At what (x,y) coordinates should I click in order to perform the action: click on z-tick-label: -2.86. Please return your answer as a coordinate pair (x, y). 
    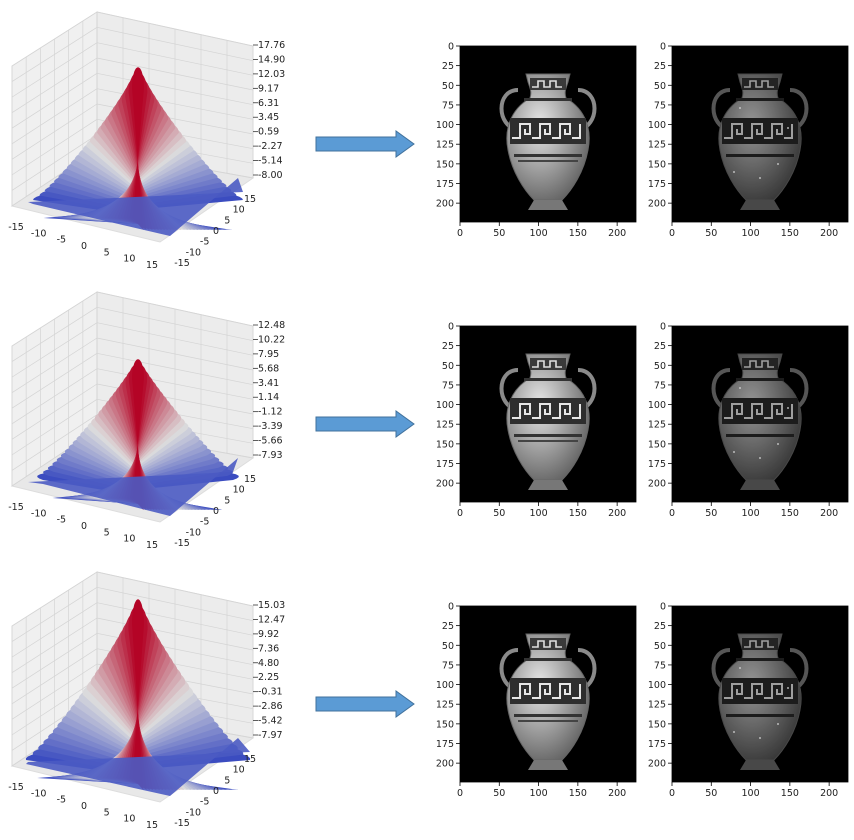
    Looking at the image, I should click on (270, 706).